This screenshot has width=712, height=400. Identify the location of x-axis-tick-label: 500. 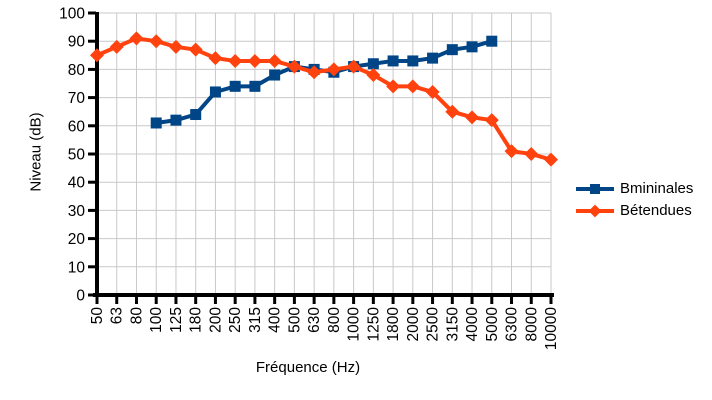
(294, 320).